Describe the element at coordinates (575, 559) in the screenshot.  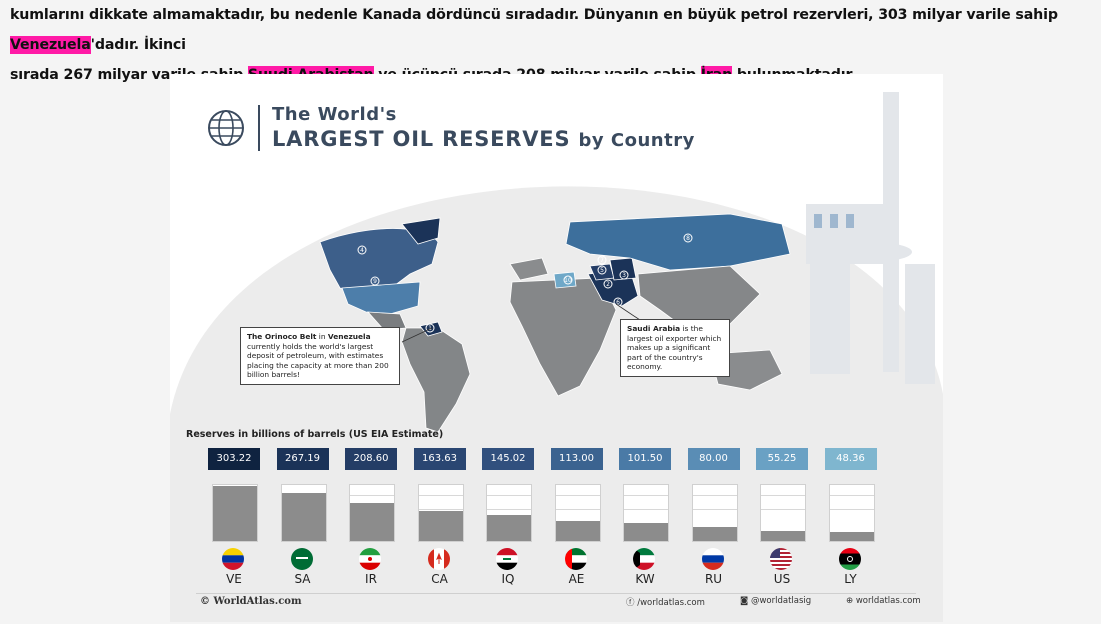
I see `flag-ae-icon` at that location.